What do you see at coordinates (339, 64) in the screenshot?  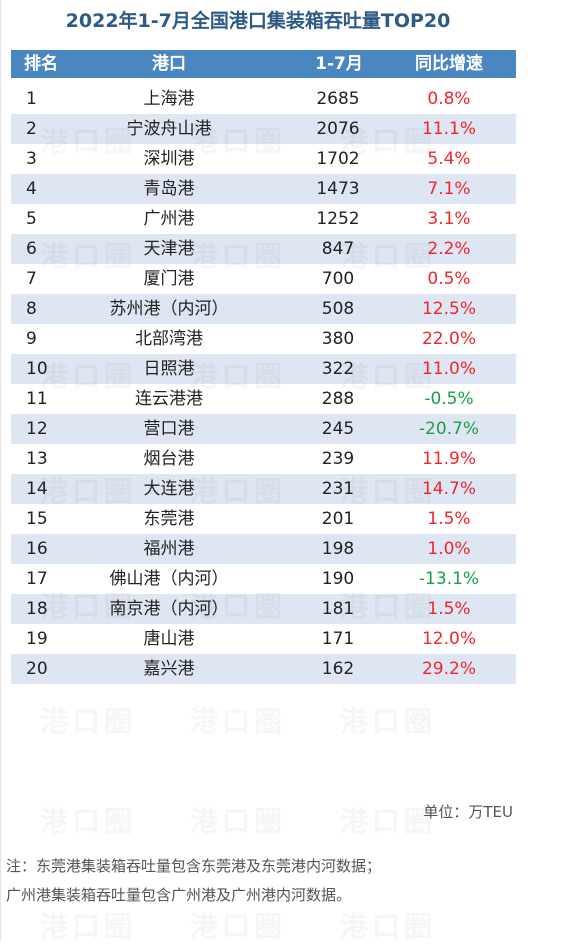 I see `header-value: 1-7月` at bounding box center [339, 64].